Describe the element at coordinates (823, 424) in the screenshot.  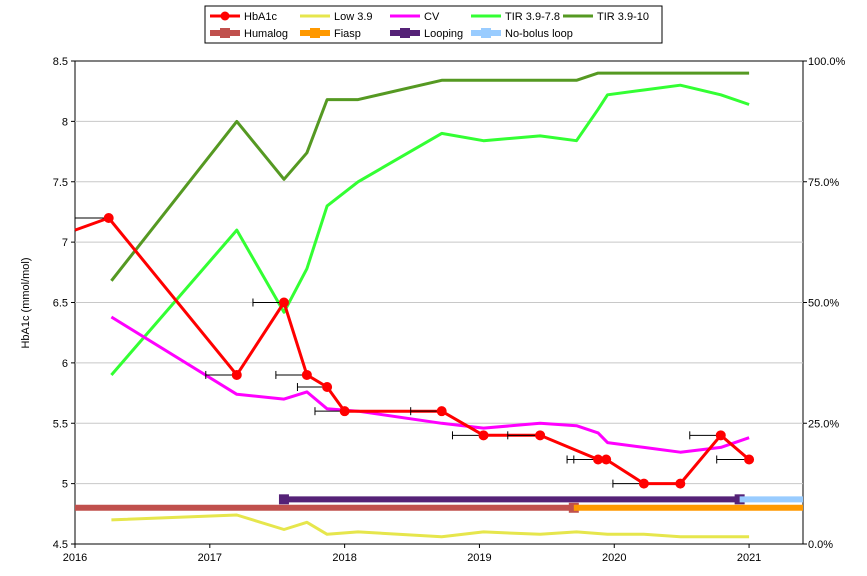
I see `y2-tick-label: 25.0%` at that location.